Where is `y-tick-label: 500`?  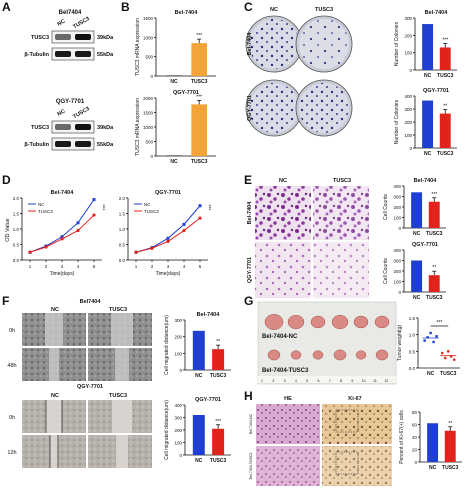 y-tick-label: 500 is located at coordinates (149, 57).